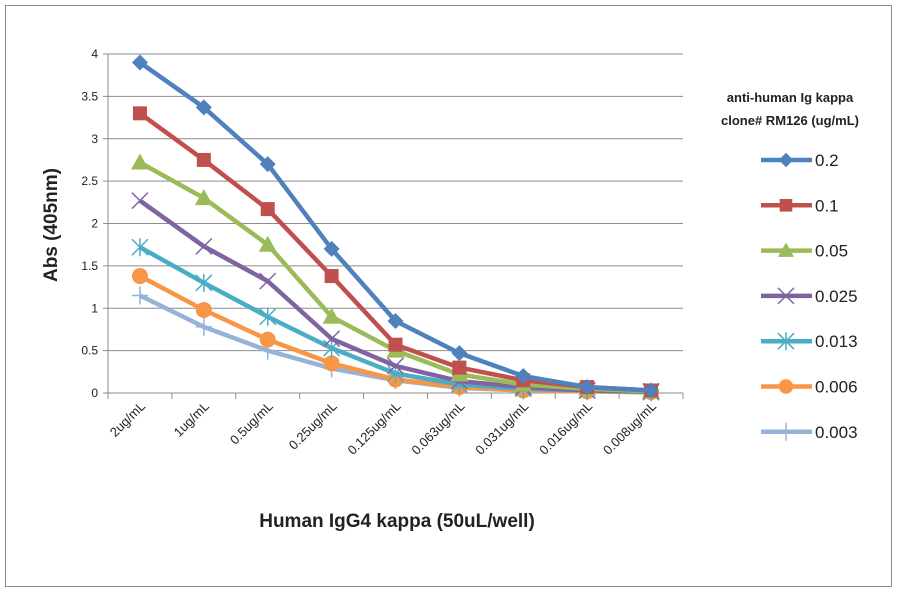 The height and width of the screenshot is (594, 900). I want to click on x-tick-label: 0.25ug/mL, so click(313, 426).